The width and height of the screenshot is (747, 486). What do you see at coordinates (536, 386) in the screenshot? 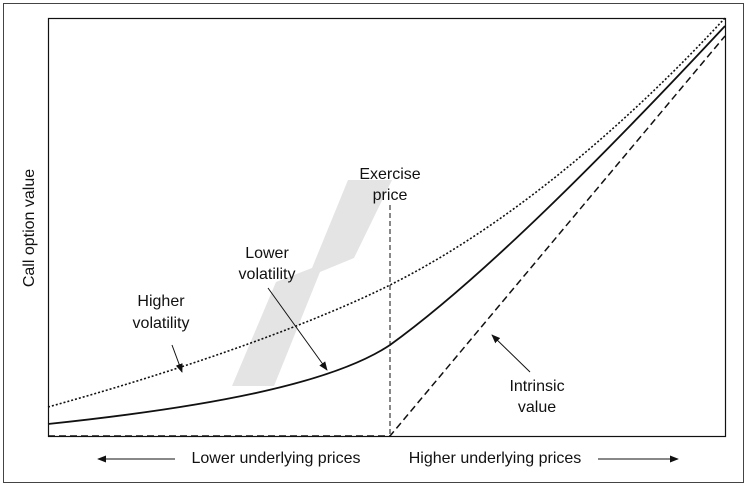
I see `annotation: Intrinsic` at bounding box center [536, 386].